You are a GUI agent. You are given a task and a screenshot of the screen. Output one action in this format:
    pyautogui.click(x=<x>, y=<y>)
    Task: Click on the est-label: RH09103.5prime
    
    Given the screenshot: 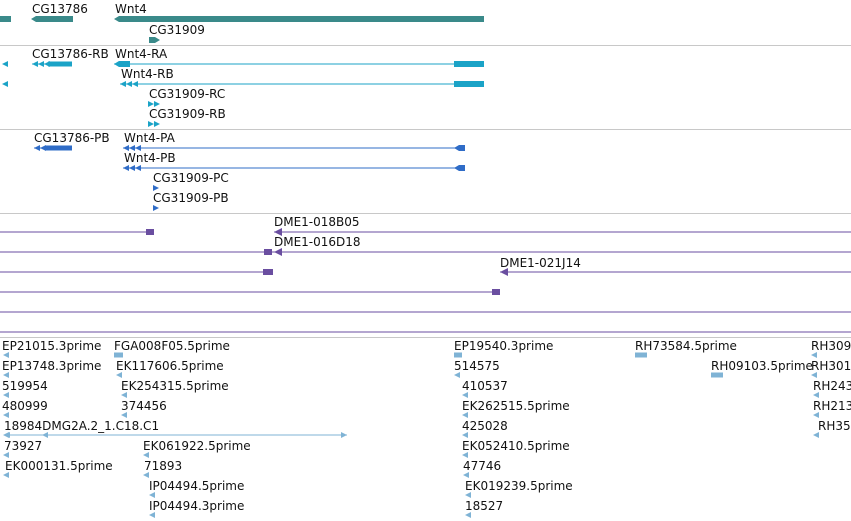 What is the action you would take?
    pyautogui.click(x=762, y=366)
    